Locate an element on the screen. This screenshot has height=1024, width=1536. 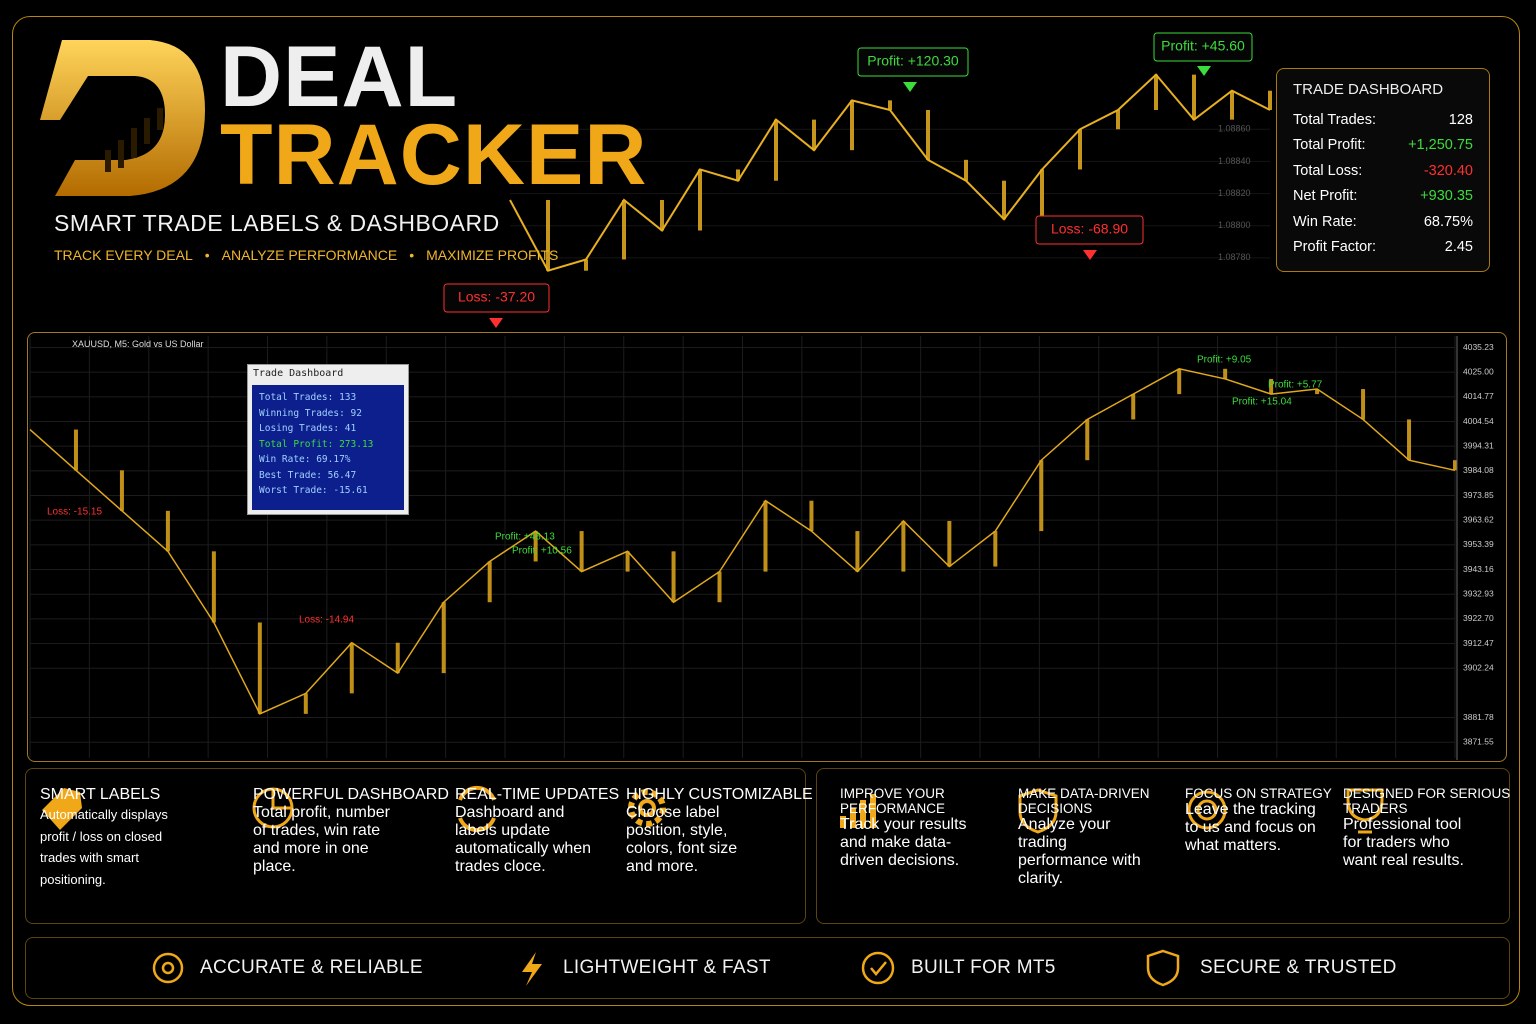
mini-row: Losing Trades: 41 is located at coordinates (308, 428).